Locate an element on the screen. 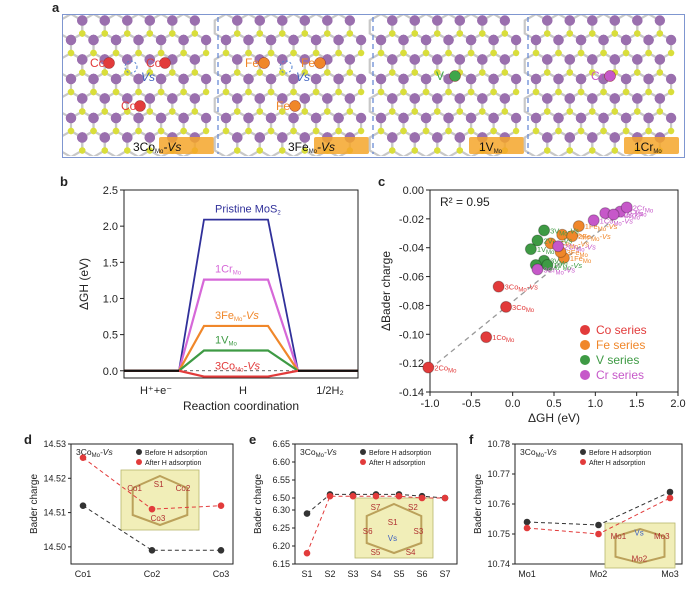 This screenshot has height=598, width=695. y-tick-label: 6.55 is located at coordinates (281, 480).